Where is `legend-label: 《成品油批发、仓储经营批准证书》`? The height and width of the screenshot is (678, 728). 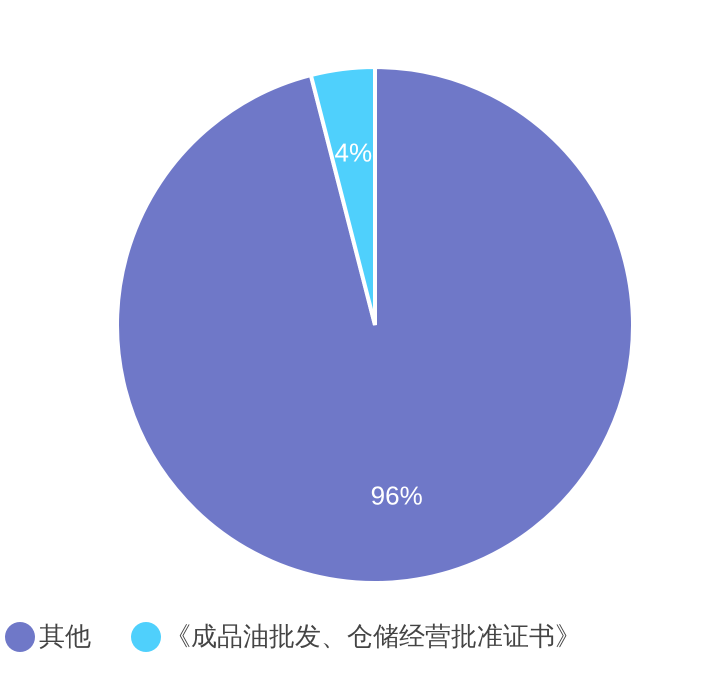 legend-label: 《成品油批发、仓储经营批准证书》 is located at coordinates (373, 637).